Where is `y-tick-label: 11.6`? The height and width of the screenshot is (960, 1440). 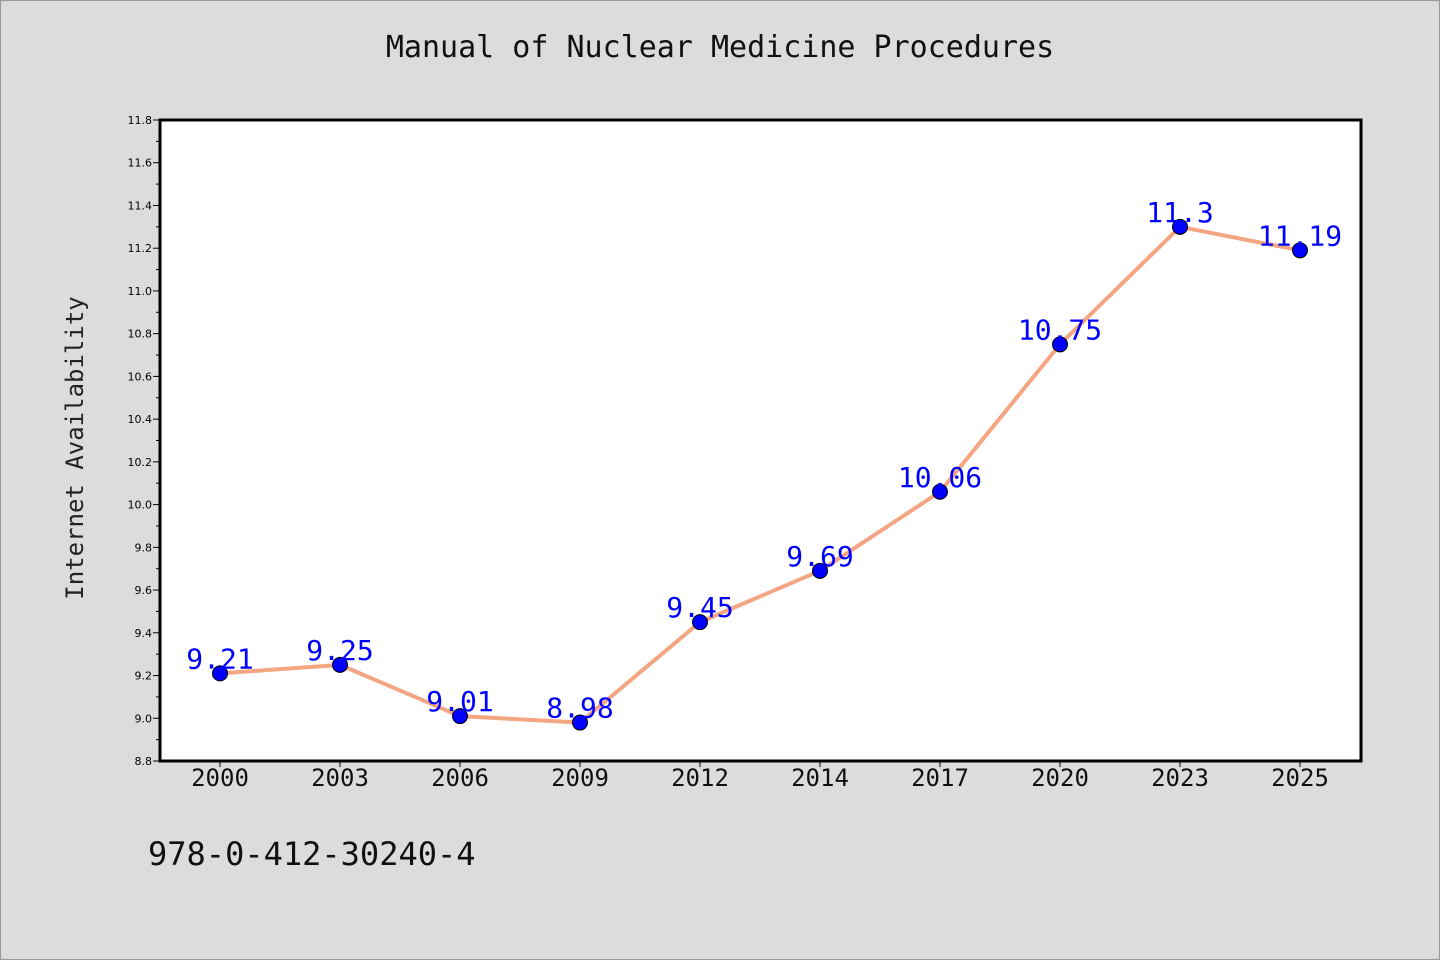 y-tick-label: 11.6 is located at coordinates (140, 163).